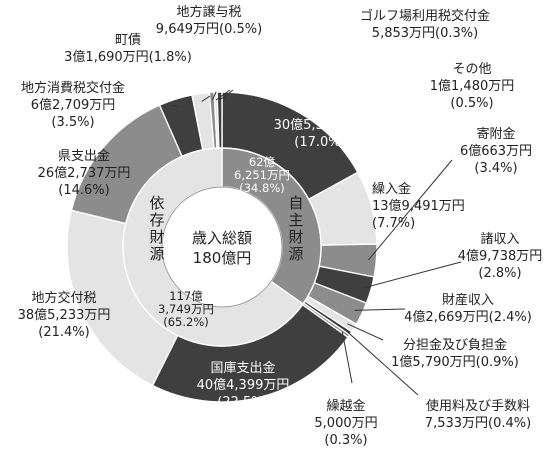  Describe the element at coordinates (106, 57) in the screenshot. I see `outer-label-amount-12: 3億1,690万円` at that location.